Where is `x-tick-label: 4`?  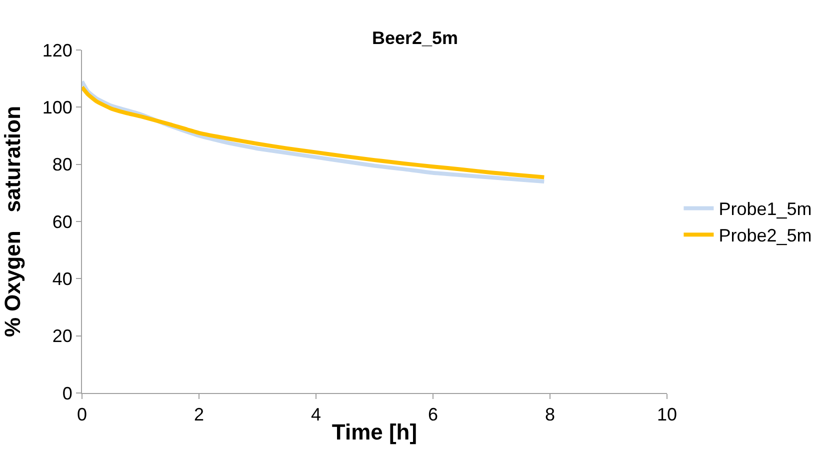 x-tick-label: 4 is located at coordinates (316, 414).